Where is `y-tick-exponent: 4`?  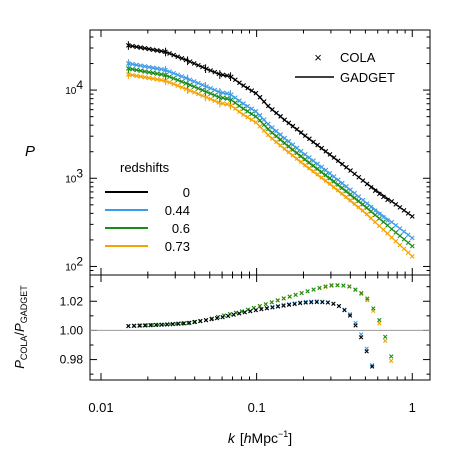 y-tick-exponent: 4 is located at coordinates (79, 85).